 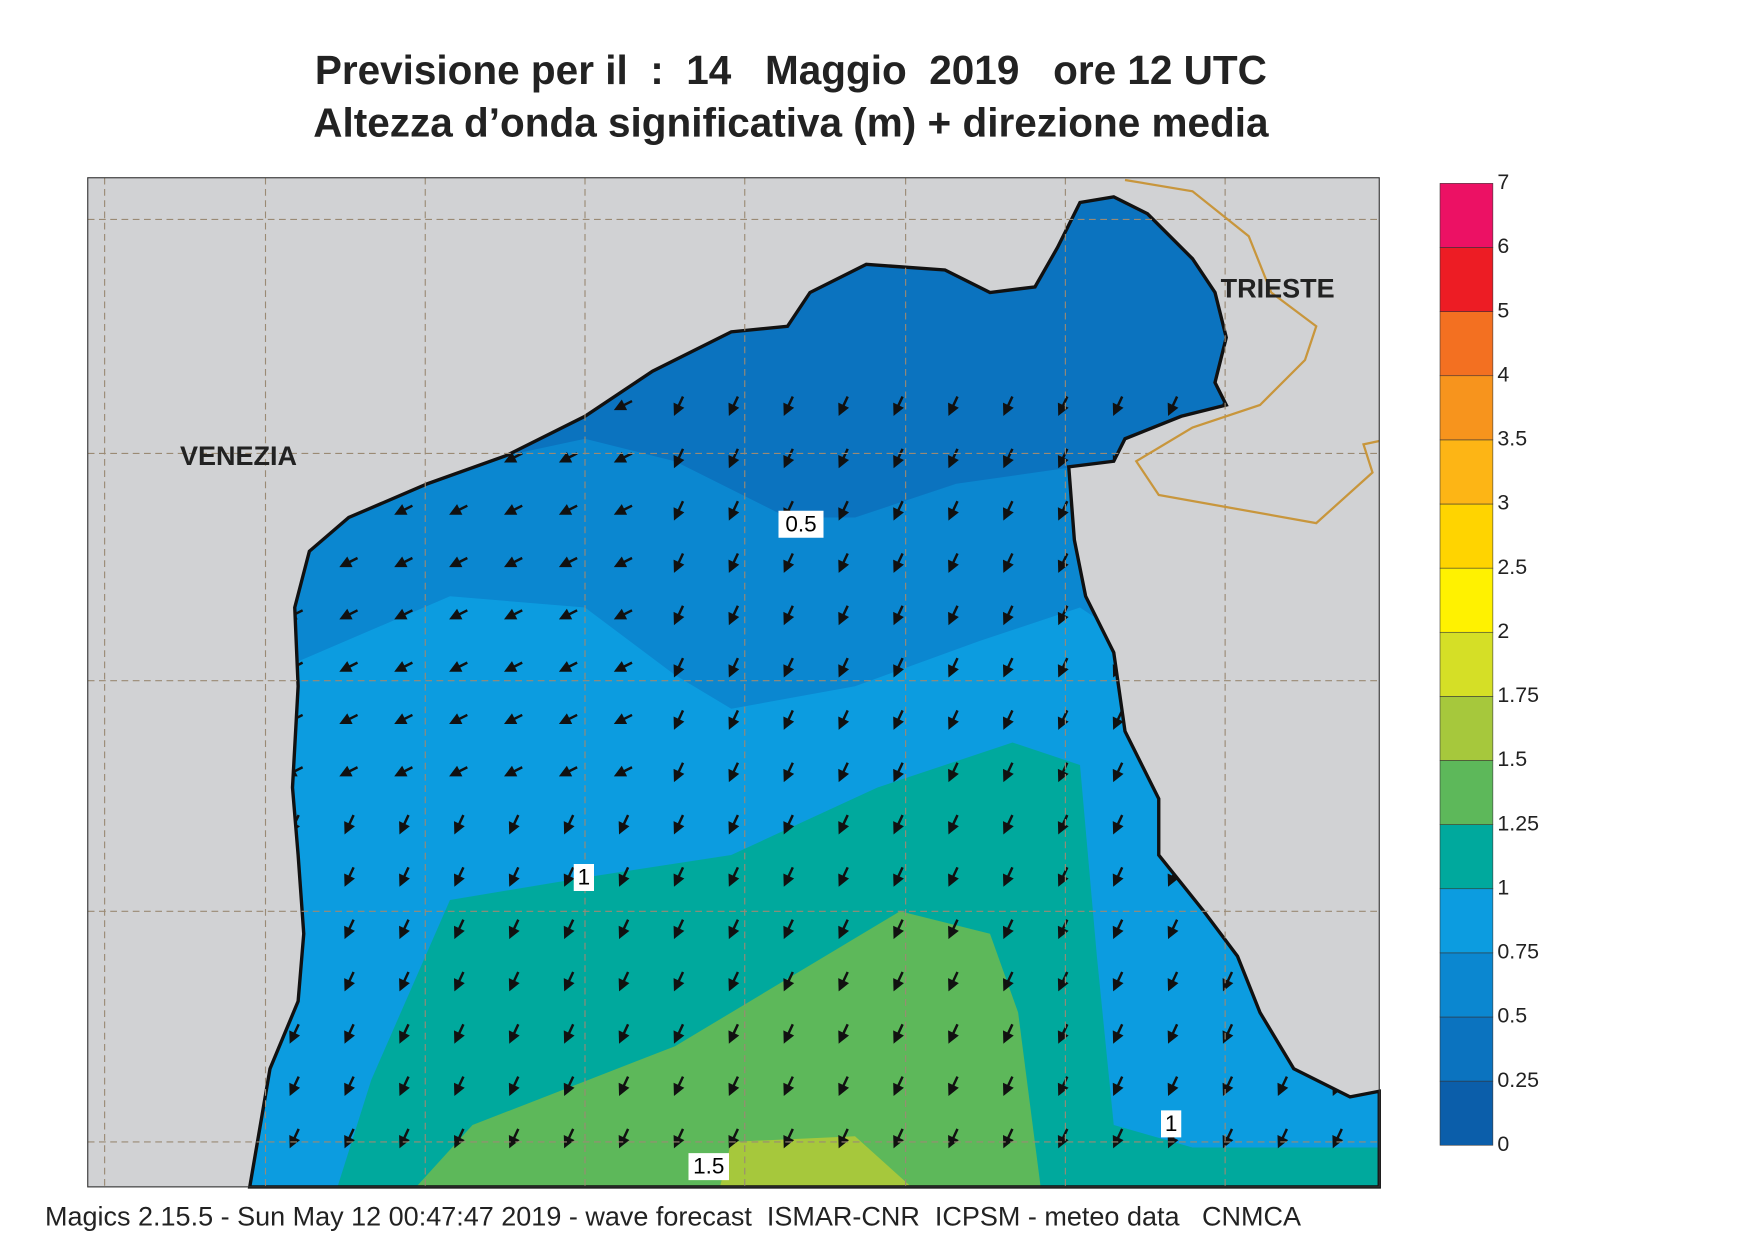 I want to click on colorbar-label: 2.5, so click(x=1512, y=567).